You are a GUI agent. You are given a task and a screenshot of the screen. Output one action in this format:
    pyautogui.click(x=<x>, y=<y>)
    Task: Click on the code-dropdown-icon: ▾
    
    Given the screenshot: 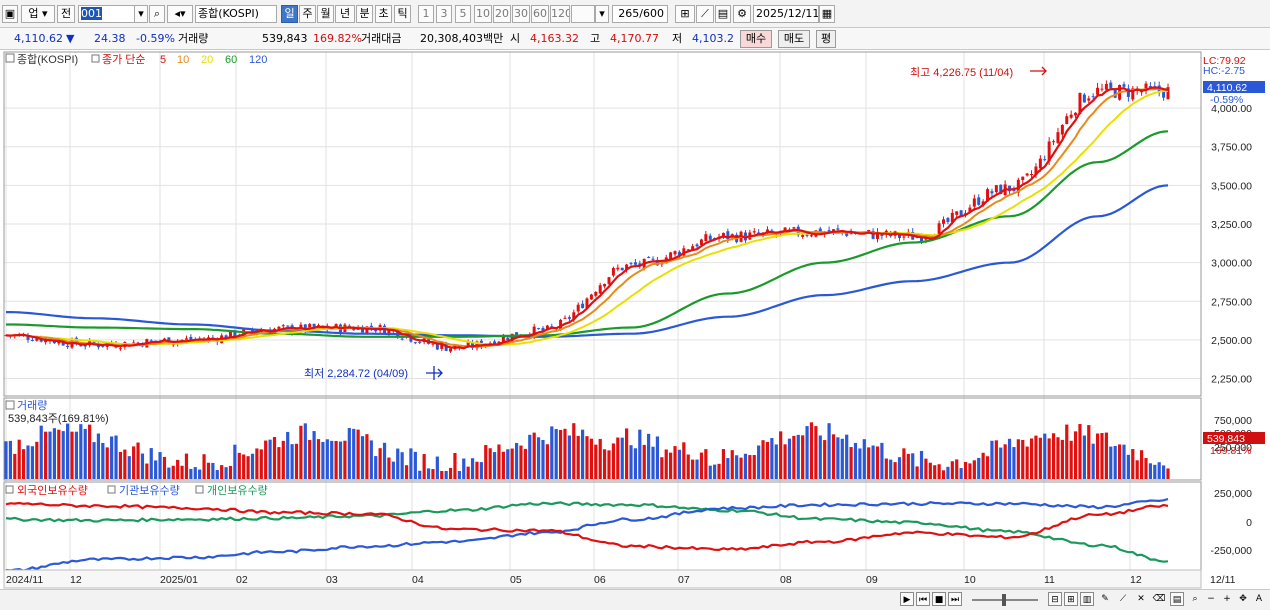 What is the action you would take?
    pyautogui.click(x=141, y=14)
    